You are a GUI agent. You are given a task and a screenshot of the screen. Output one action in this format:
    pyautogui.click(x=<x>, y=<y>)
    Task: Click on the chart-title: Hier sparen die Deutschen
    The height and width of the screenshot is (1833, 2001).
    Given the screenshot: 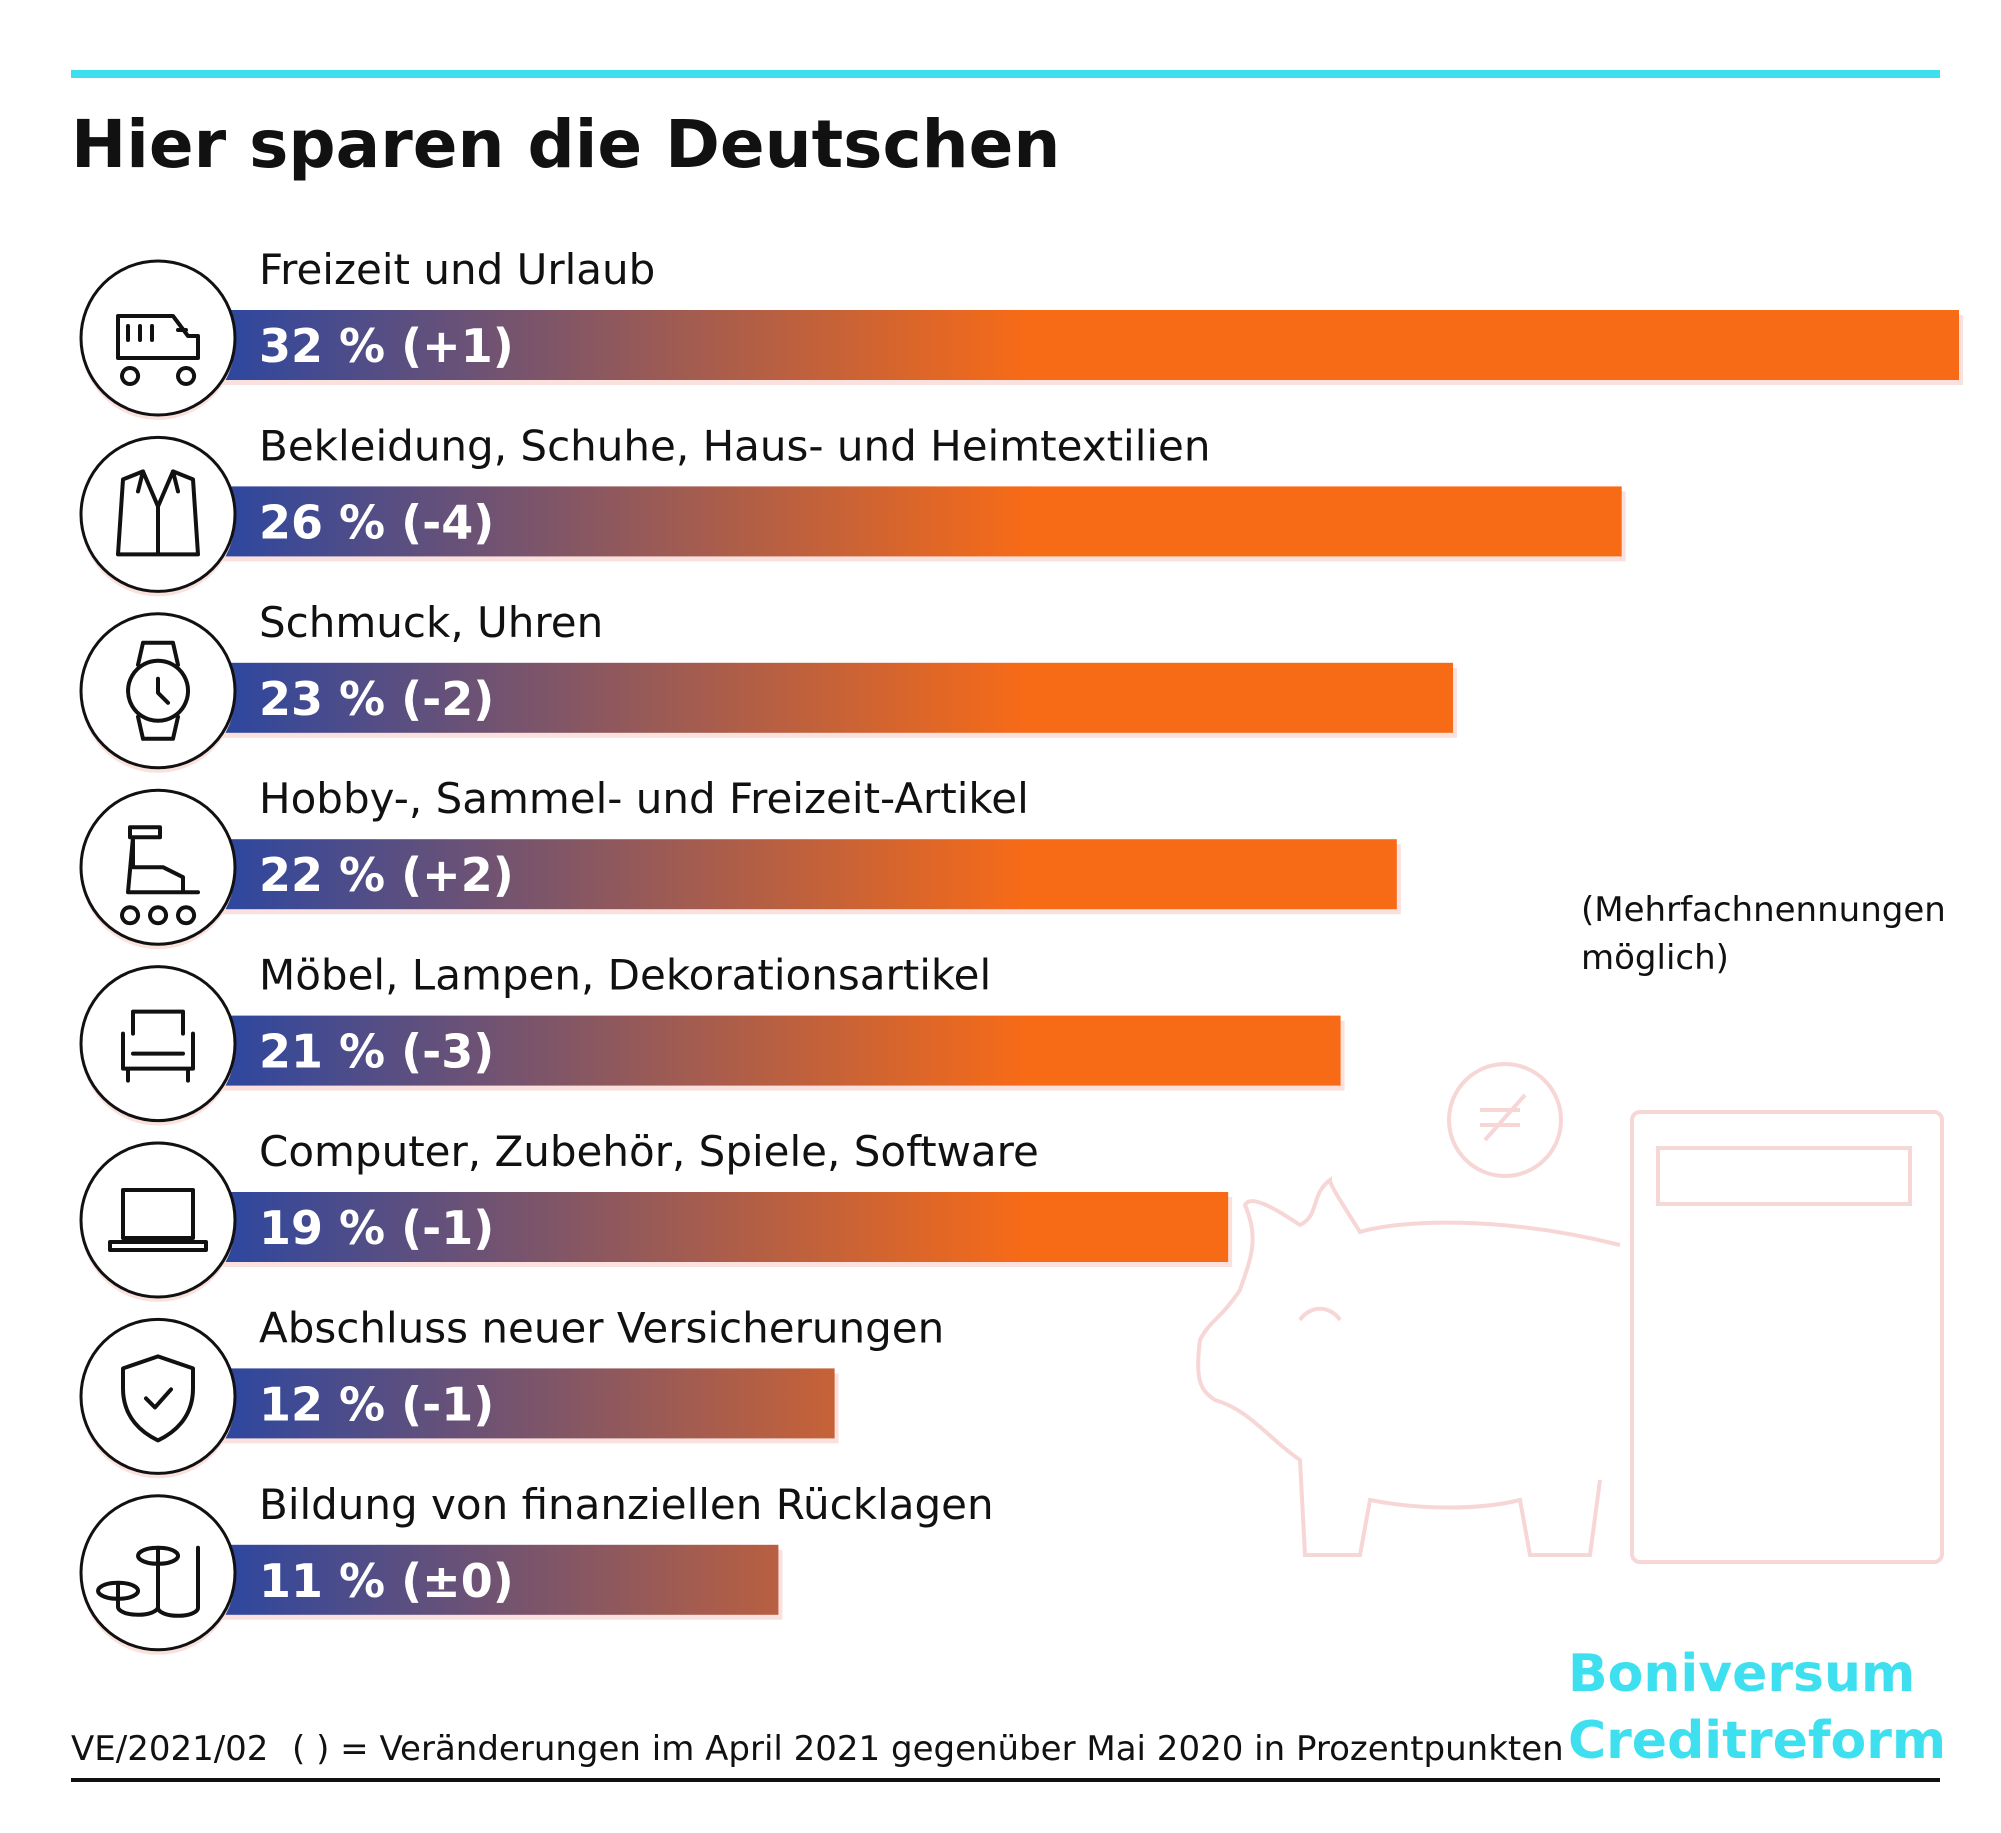 What is the action you would take?
    pyautogui.click(x=565, y=144)
    